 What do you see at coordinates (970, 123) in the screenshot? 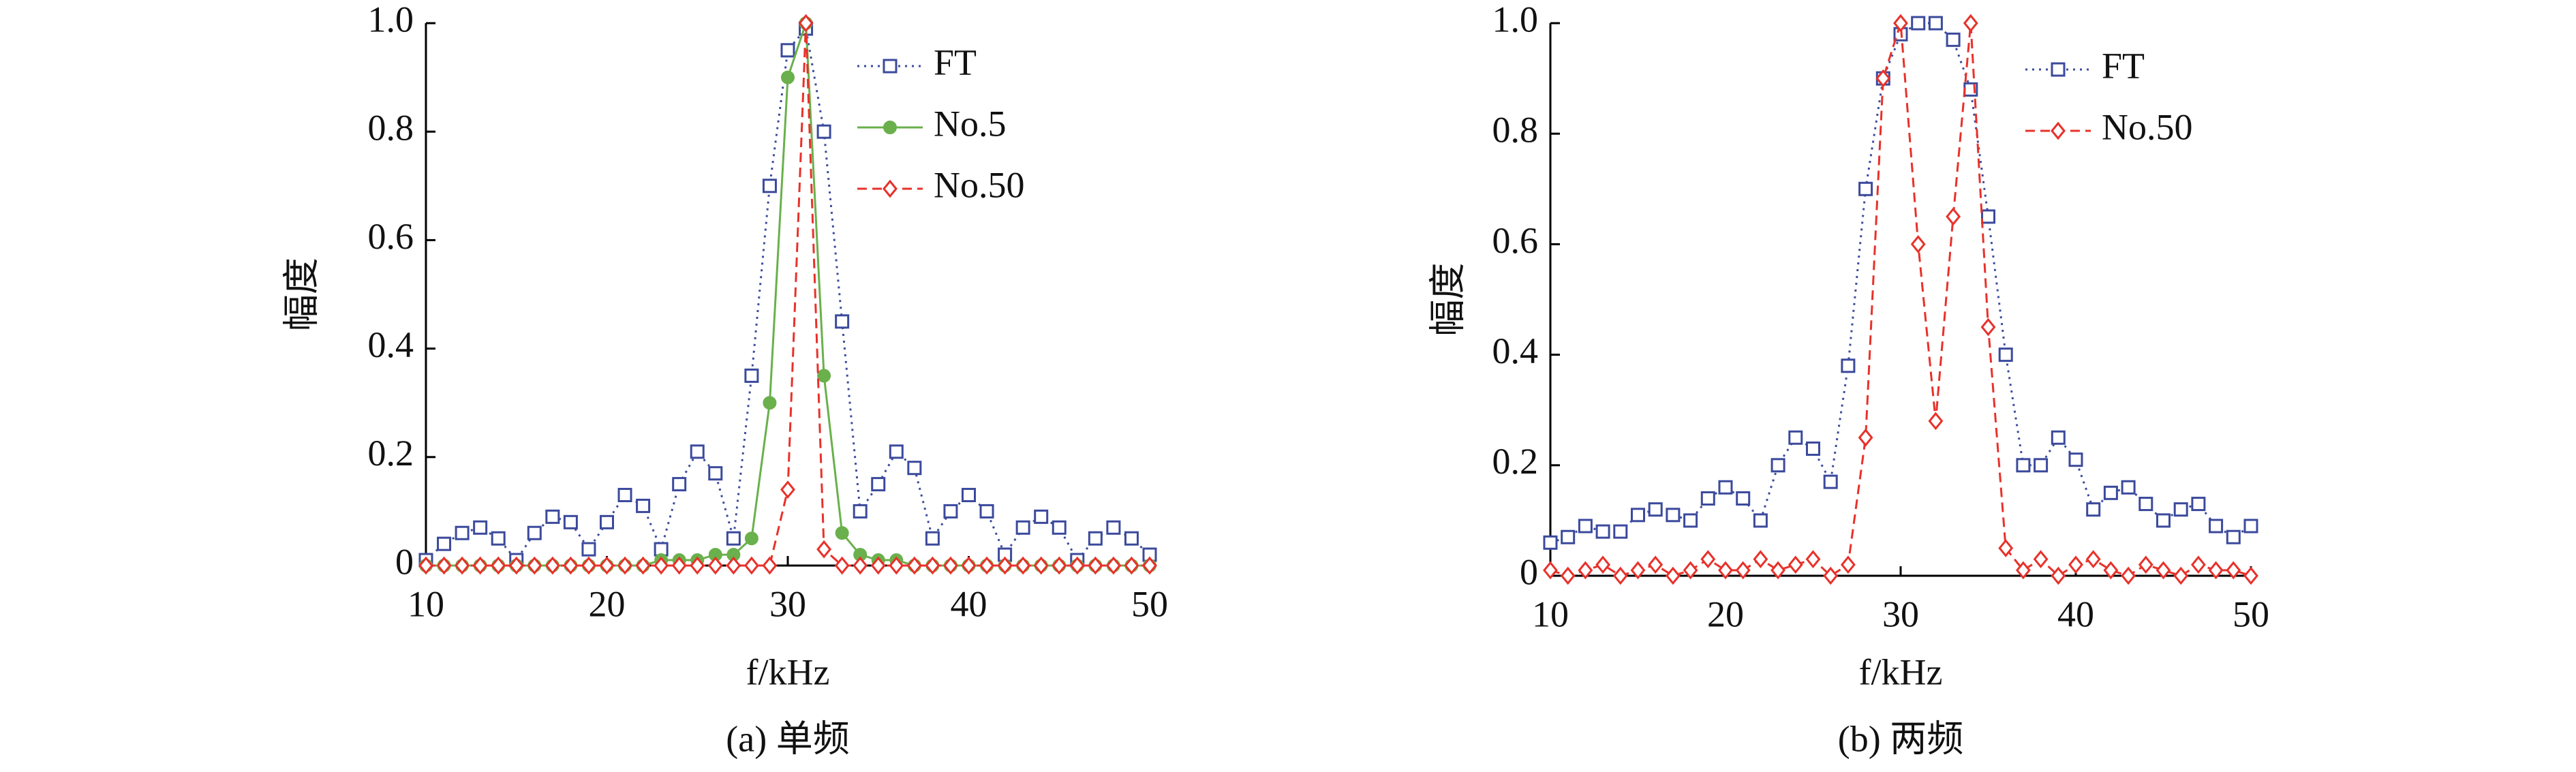
I see `legend-label: No.5` at bounding box center [970, 123].